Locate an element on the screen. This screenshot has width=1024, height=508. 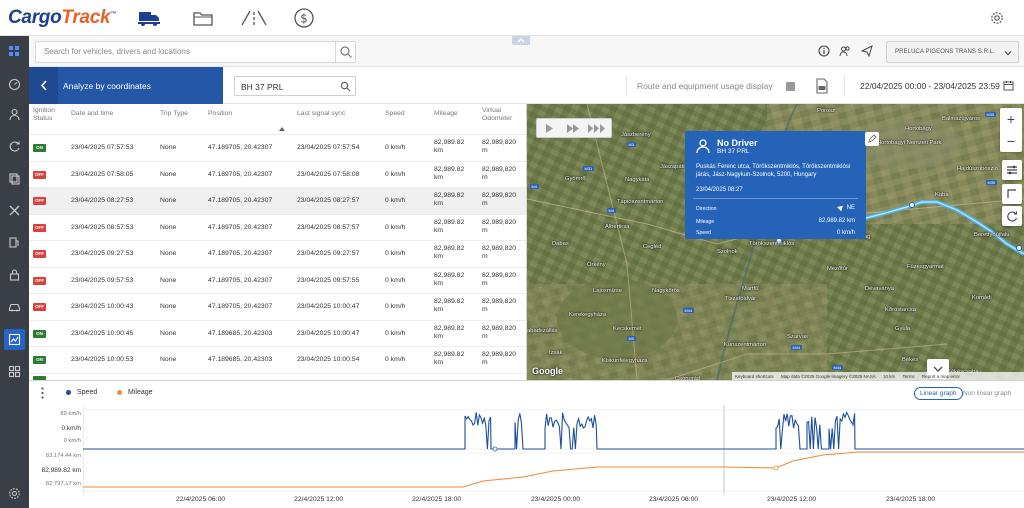
table-row is located at coordinates (277, 376).